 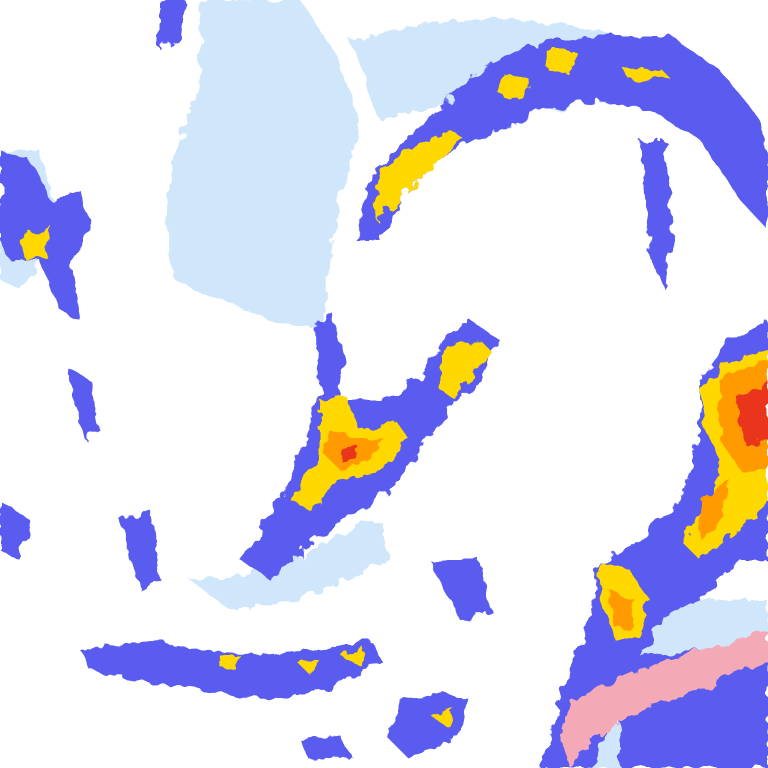 I want to click on intense-cores, so click(x=553, y=420).